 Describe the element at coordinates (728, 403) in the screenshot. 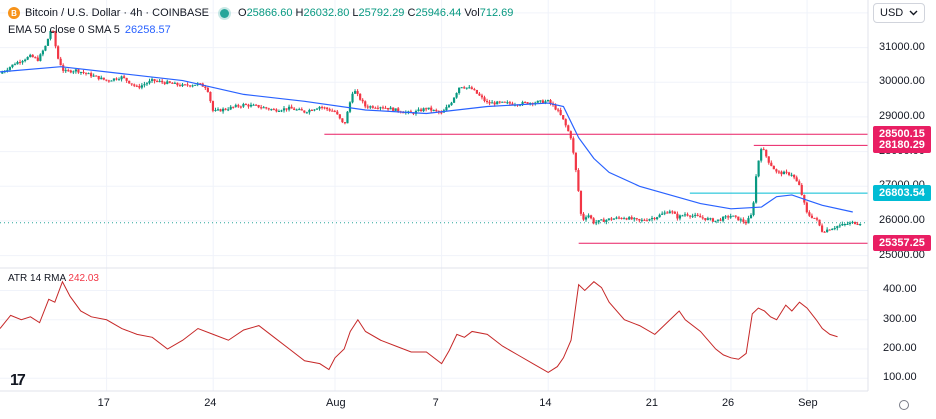

I see `time-tick-label: 26` at that location.